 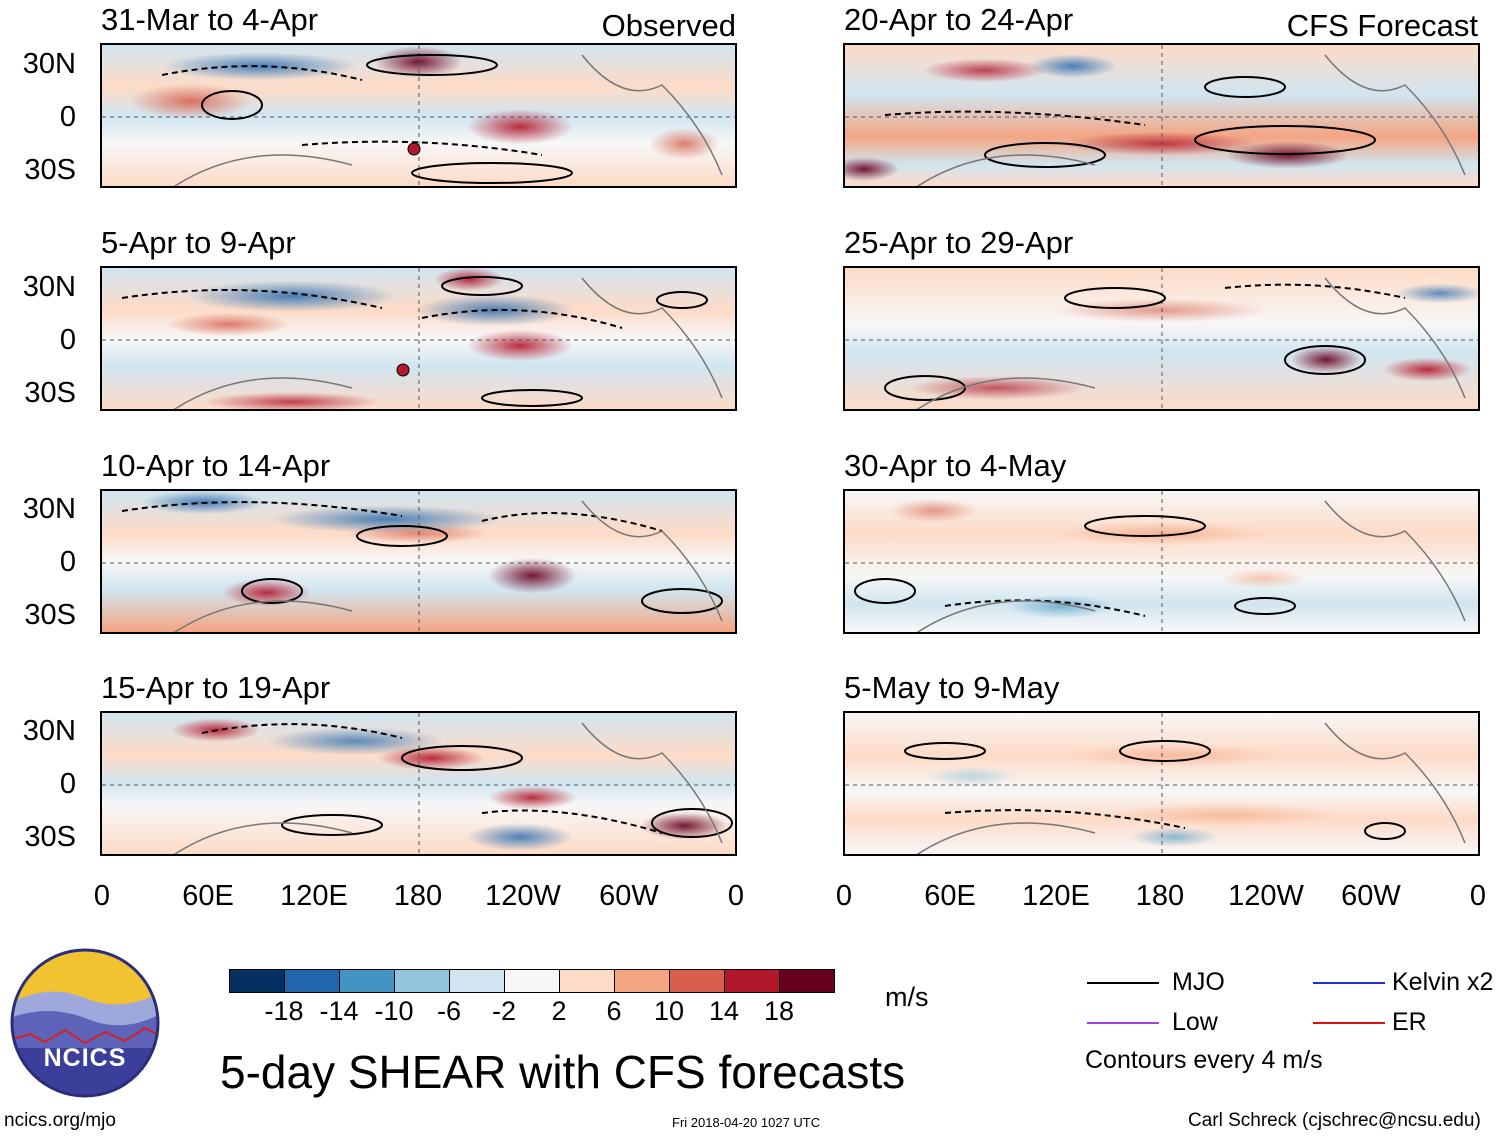 What do you see at coordinates (1123, 1023) in the screenshot?
I see `legend-line-low` at bounding box center [1123, 1023].